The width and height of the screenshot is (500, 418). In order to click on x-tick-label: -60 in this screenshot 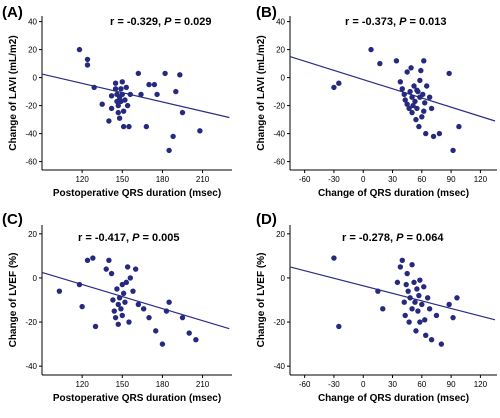, I will do `click(305, 384)`.